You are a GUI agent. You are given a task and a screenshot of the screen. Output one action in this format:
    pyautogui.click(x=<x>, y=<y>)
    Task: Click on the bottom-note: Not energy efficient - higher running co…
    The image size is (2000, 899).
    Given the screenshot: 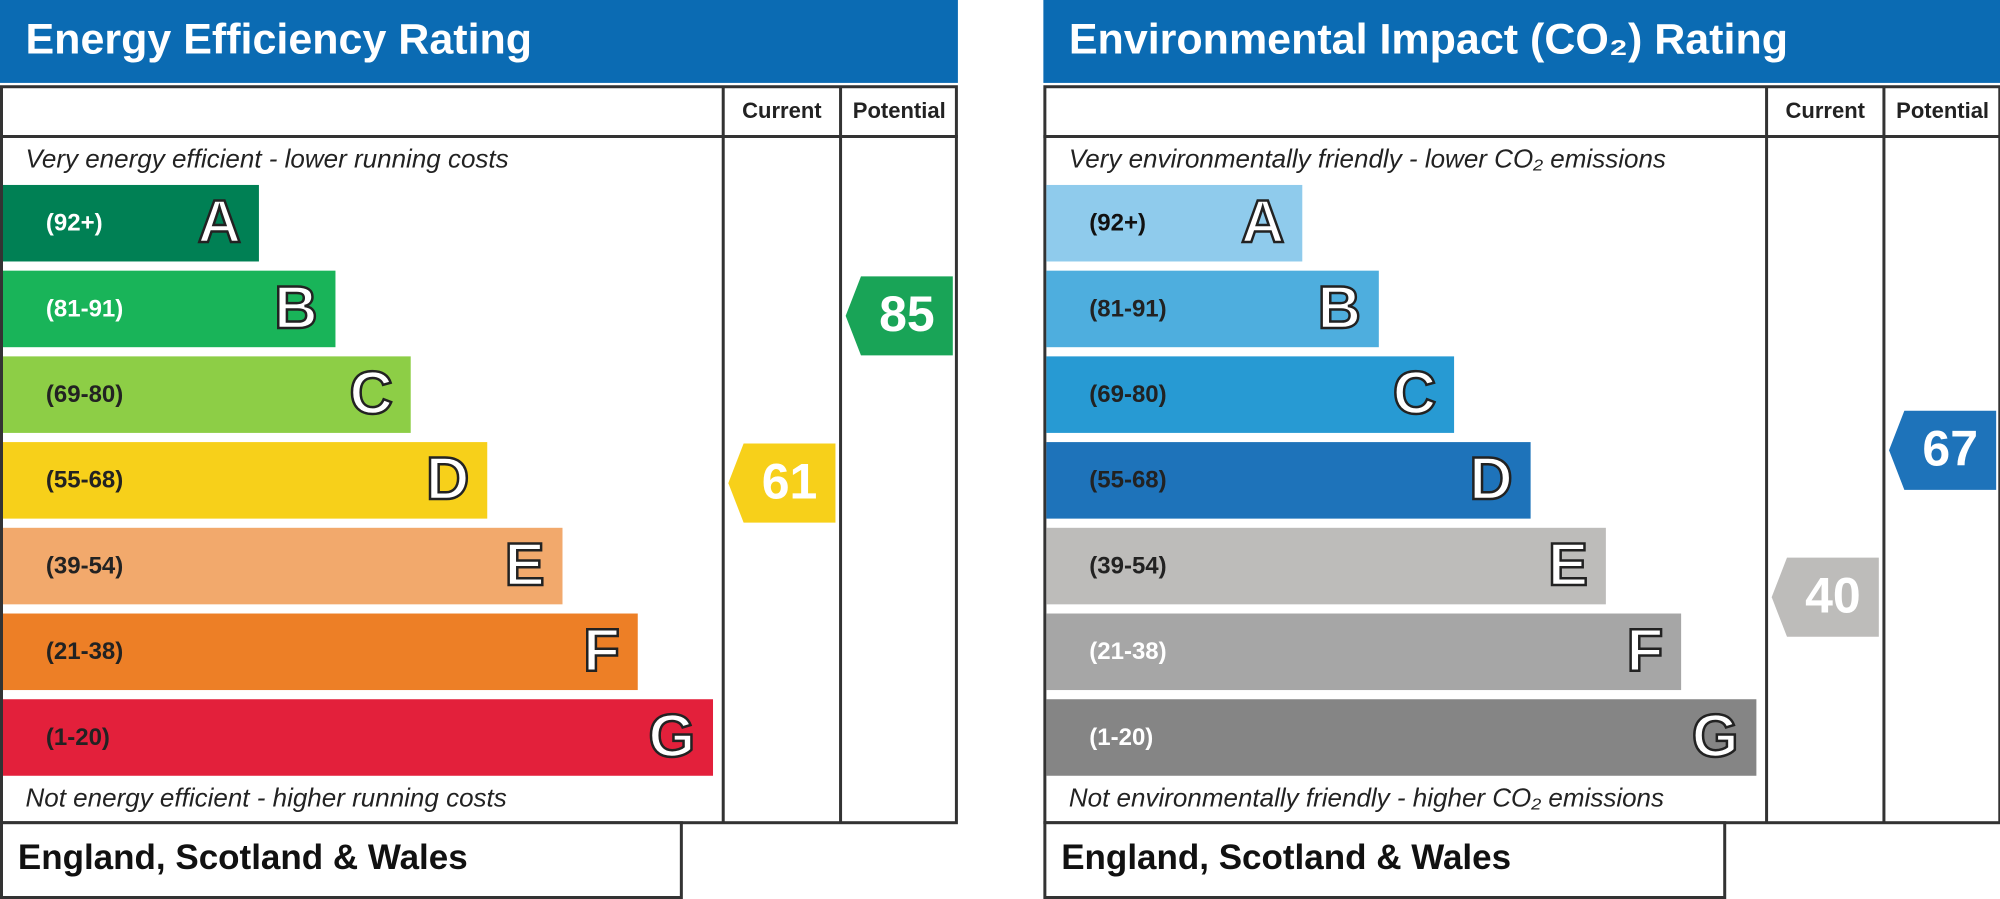 What is the action you would take?
    pyautogui.click(x=266, y=798)
    